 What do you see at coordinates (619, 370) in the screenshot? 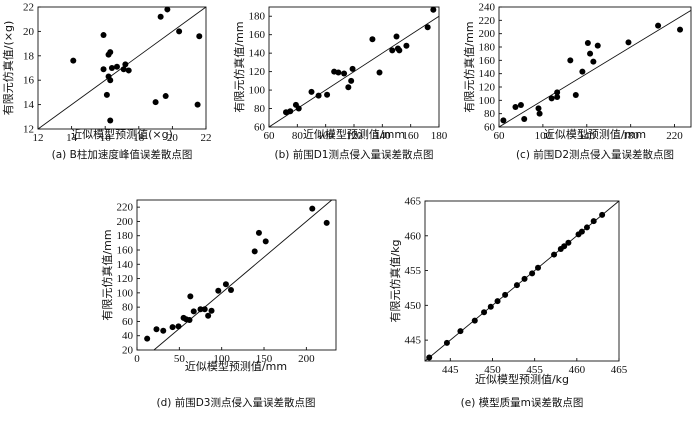
I see `x-tick-label: 465` at bounding box center [619, 370].